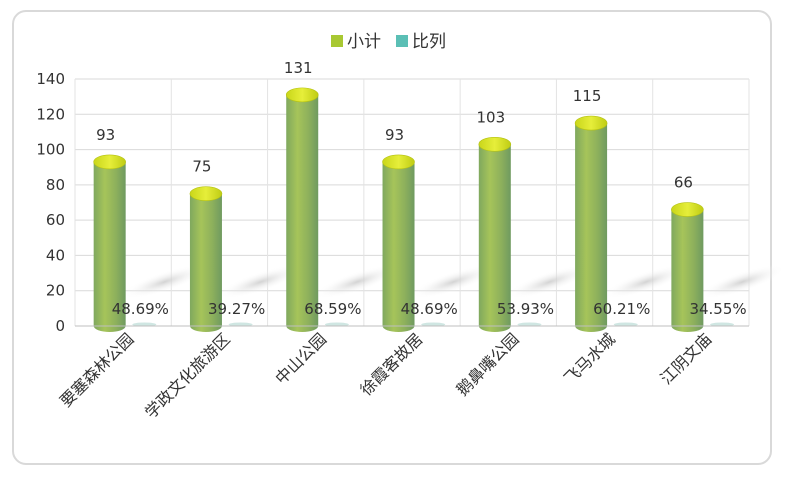 This screenshot has width=789, height=478. What do you see at coordinates (683, 183) in the screenshot?
I see `data-label-subtotal: 66` at bounding box center [683, 183].